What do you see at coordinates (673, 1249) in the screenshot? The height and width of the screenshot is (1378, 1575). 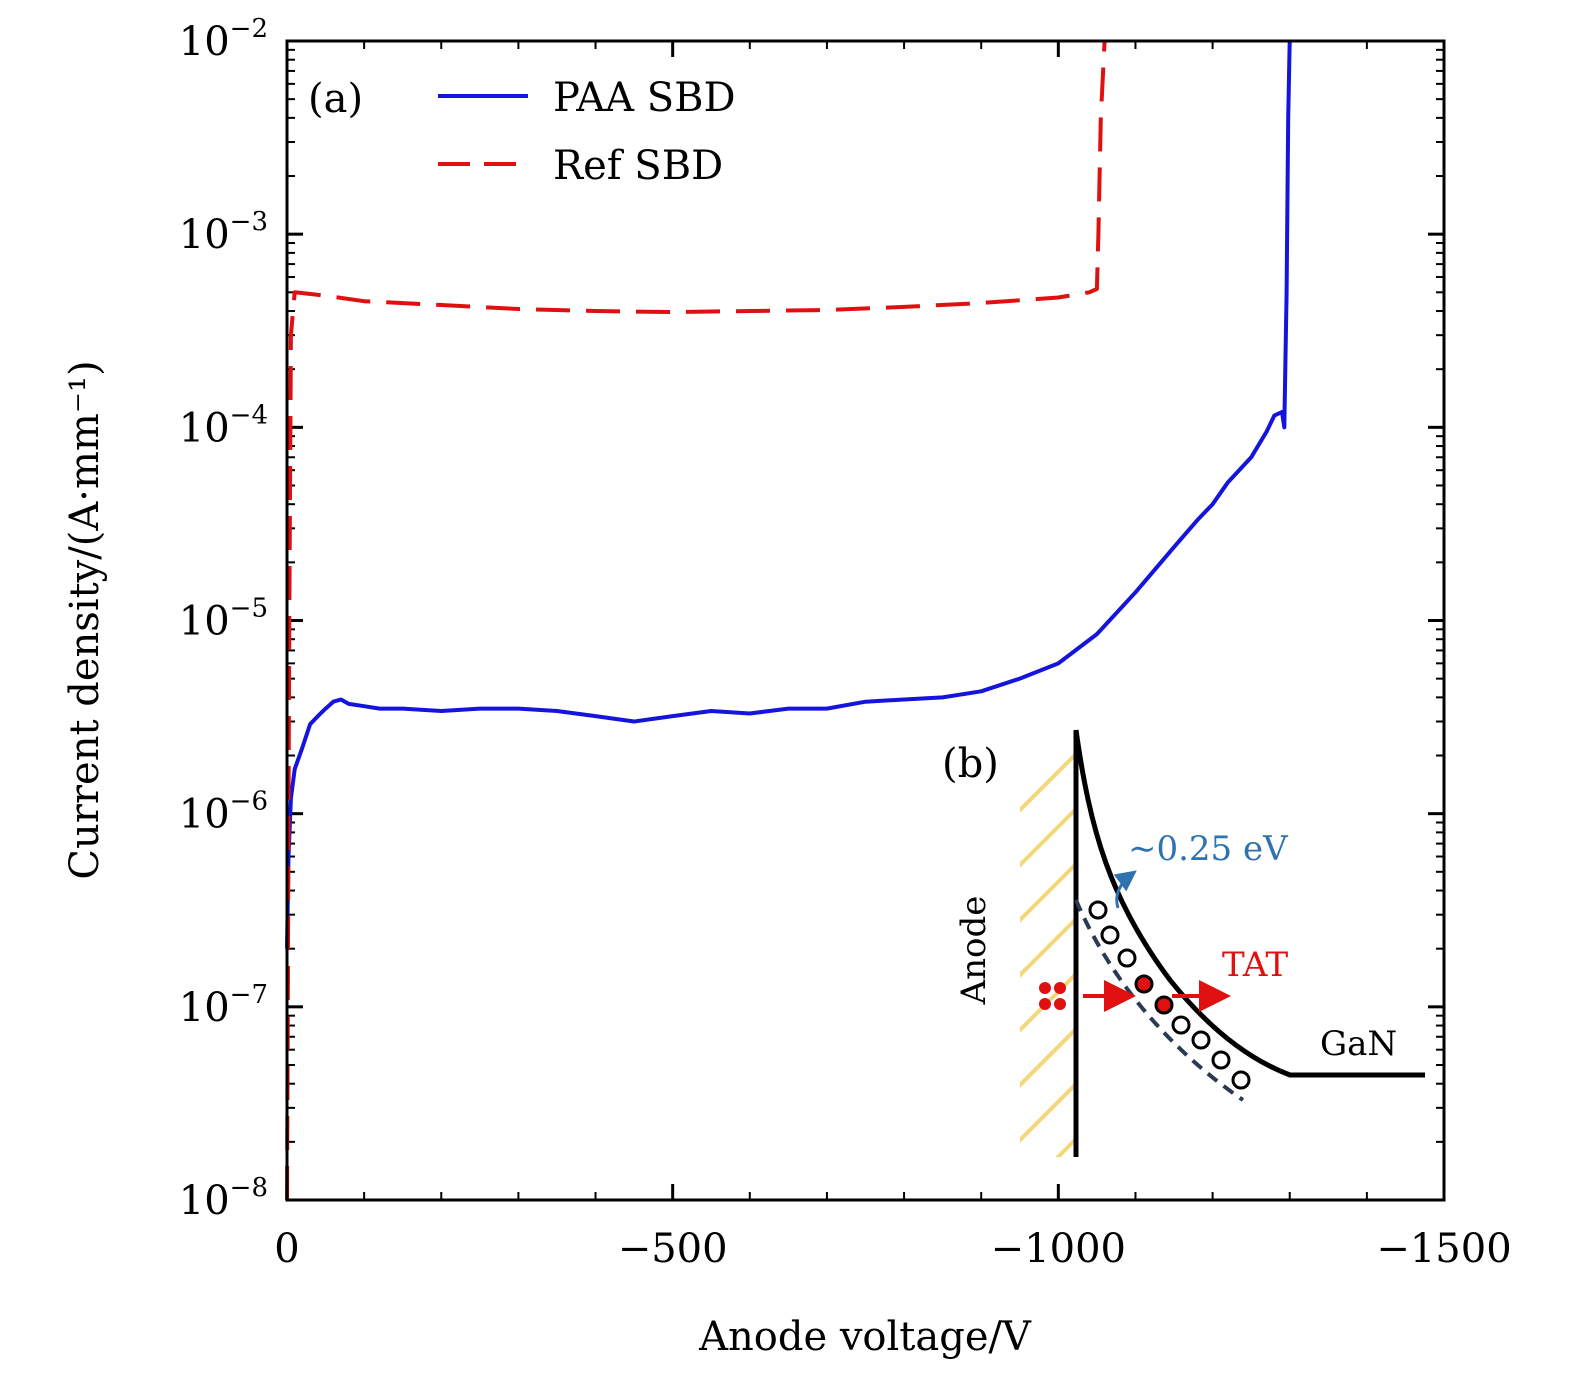 I see `x-tick-label: −500` at bounding box center [673, 1249].